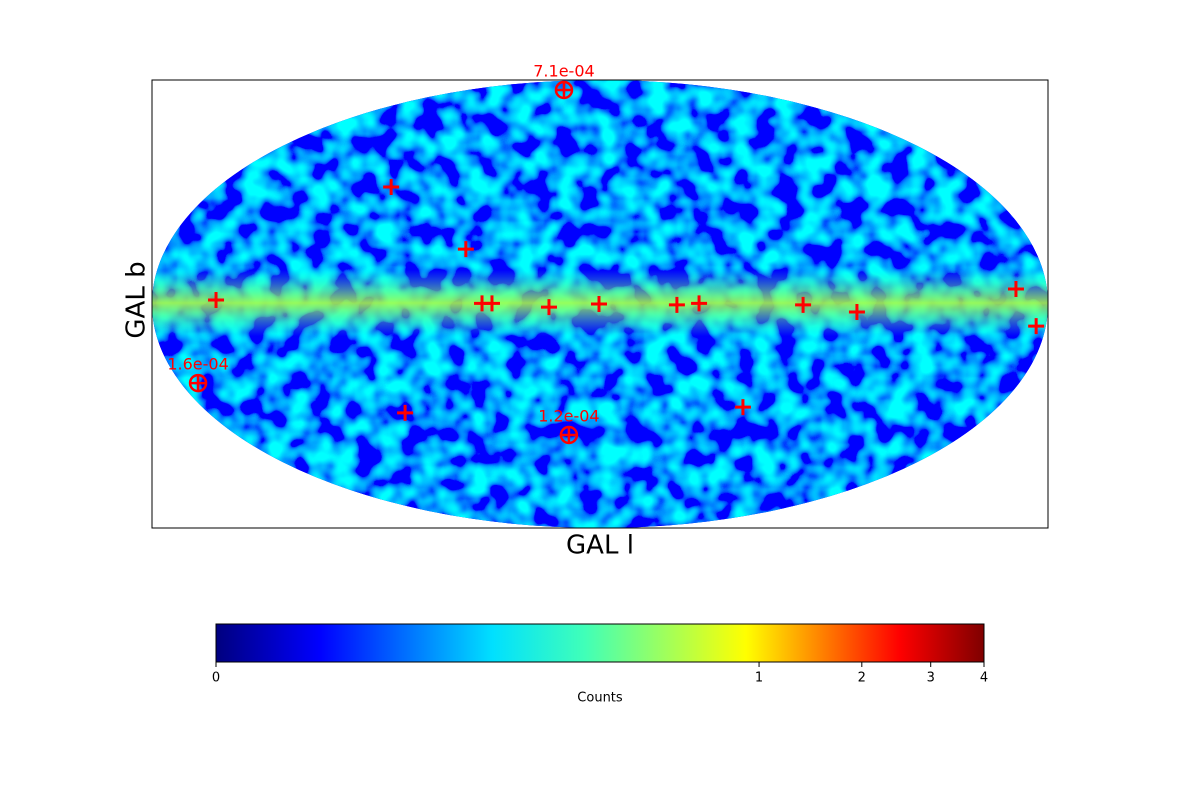 Image resolution: width=1200 pixels, height=800 pixels. I want to click on source-label: 1.2e-04, so click(568, 415).